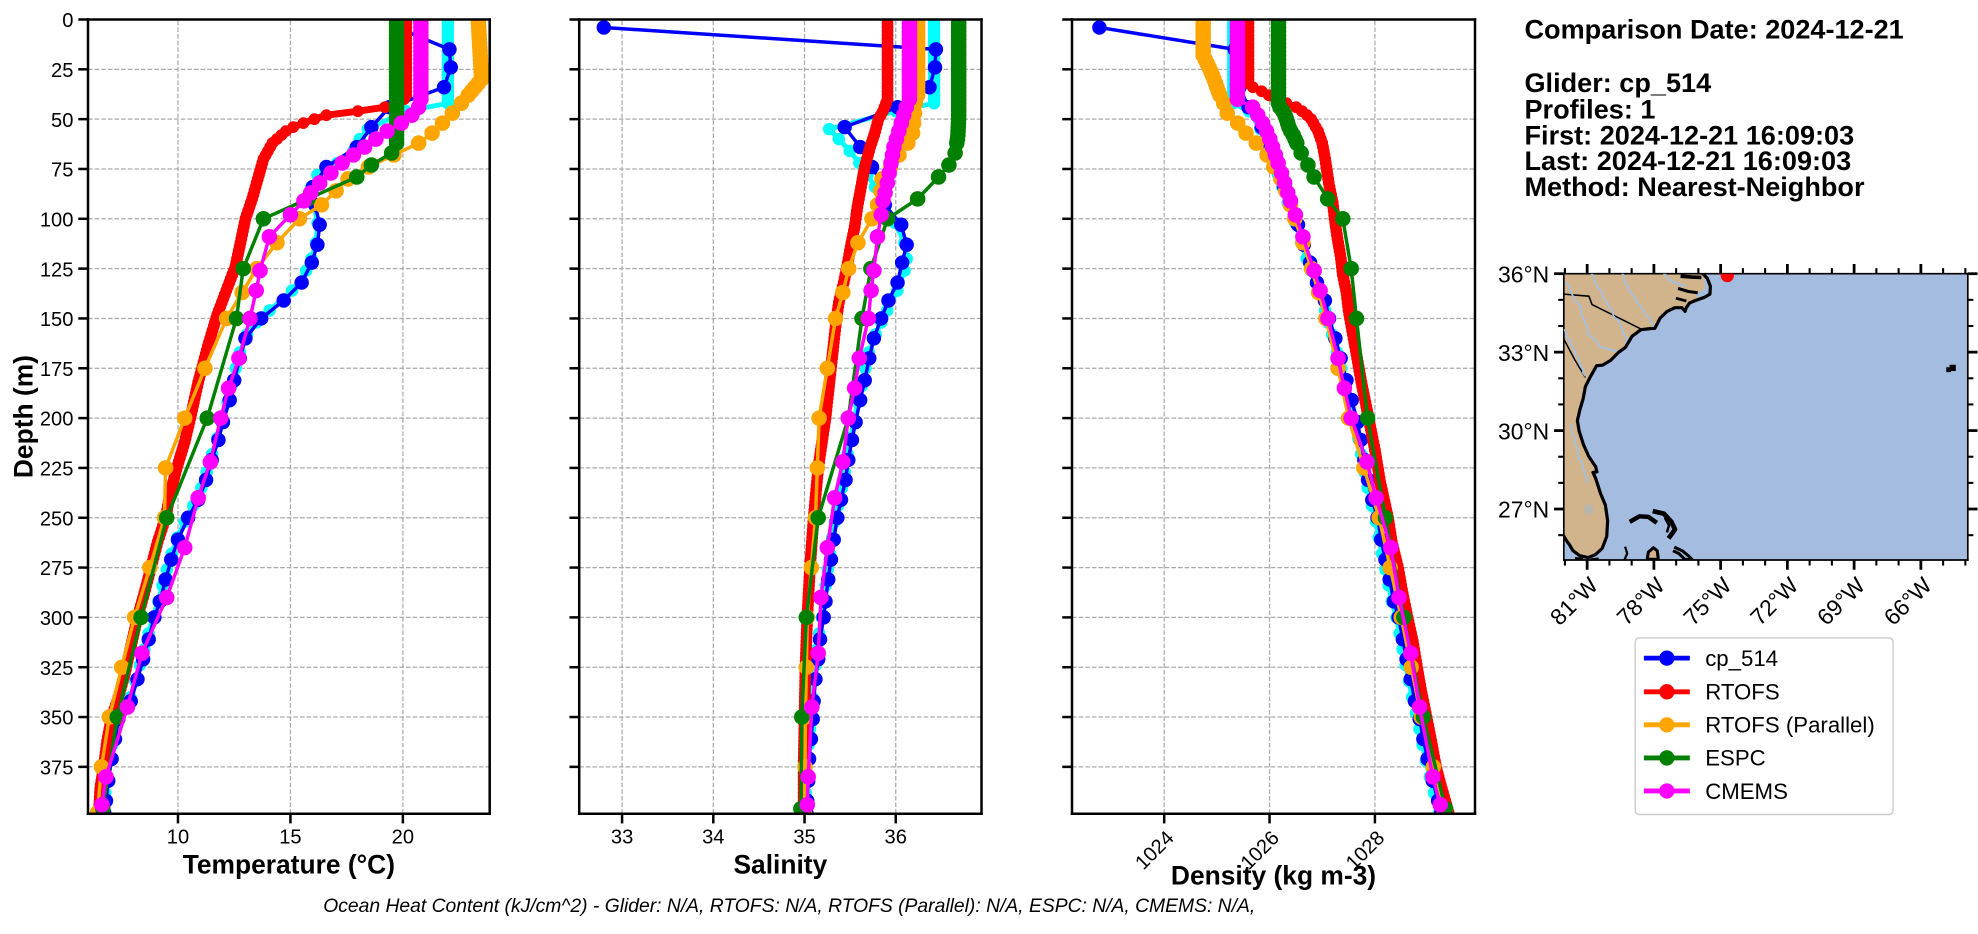 The image size is (1978, 934). Describe the element at coordinates (57, 769) in the screenshot. I see `svg-text: 375` at that location.